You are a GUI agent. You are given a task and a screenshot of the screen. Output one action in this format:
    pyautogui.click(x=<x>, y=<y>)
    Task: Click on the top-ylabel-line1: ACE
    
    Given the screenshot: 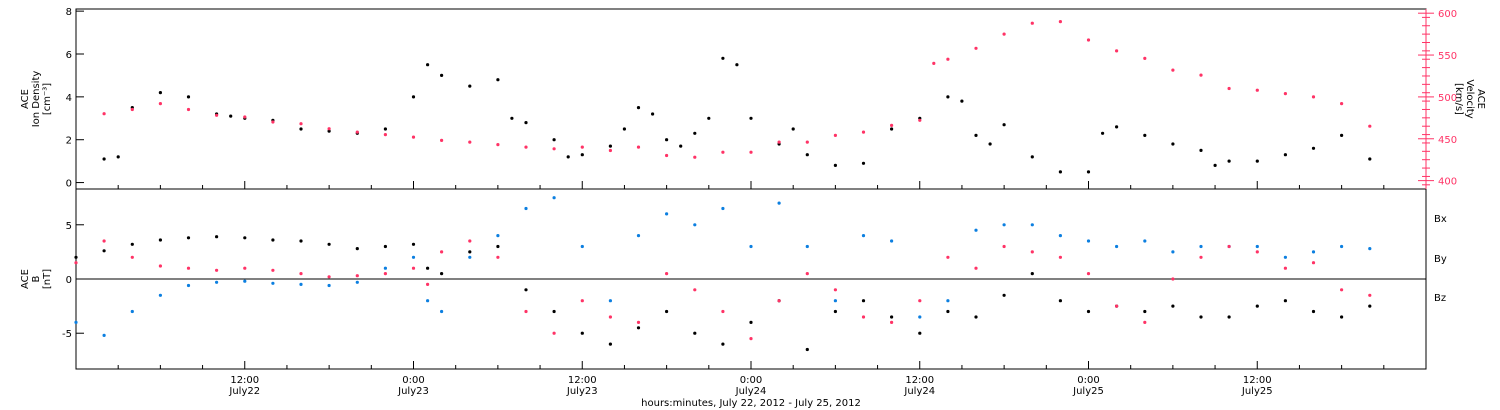 What is the action you would take?
    pyautogui.click(x=25, y=99)
    